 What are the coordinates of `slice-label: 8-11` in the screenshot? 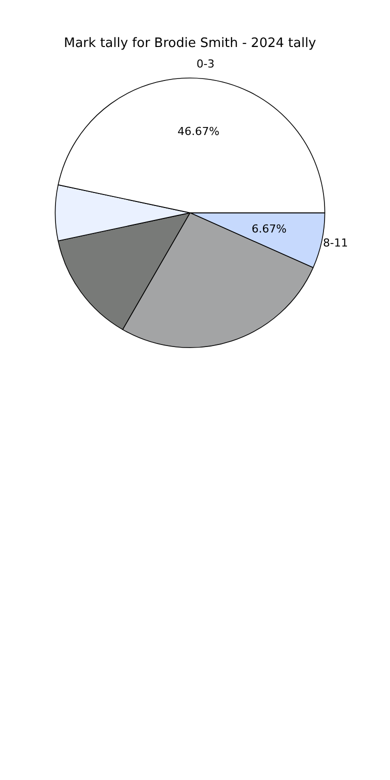 It's located at (335, 243).